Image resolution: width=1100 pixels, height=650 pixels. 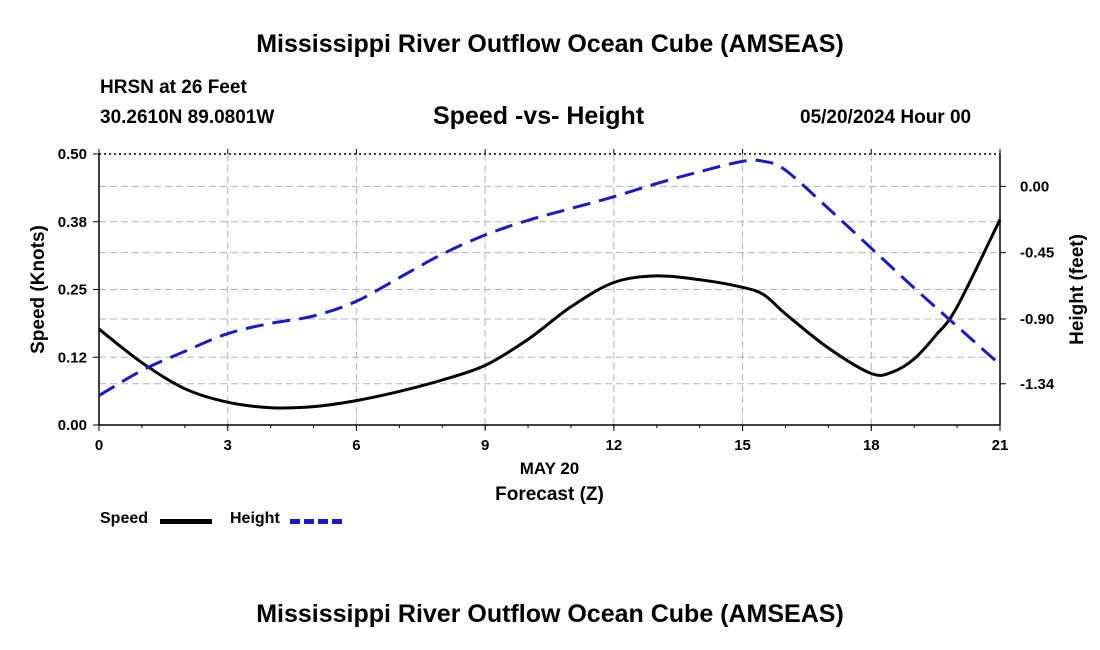 What do you see at coordinates (356, 445) in the screenshot?
I see `x-tick-label: 6` at bounding box center [356, 445].